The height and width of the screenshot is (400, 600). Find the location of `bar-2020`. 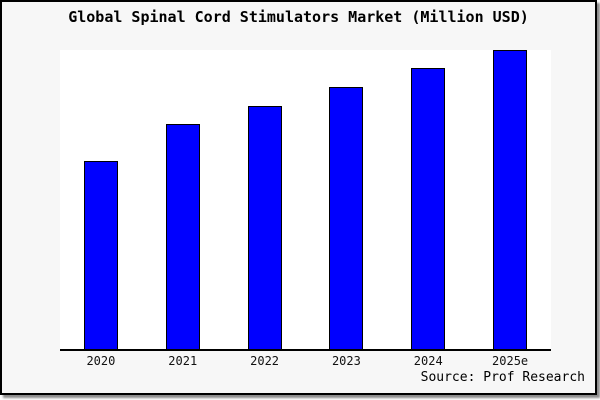

bar-2020 is located at coordinates (101, 255).